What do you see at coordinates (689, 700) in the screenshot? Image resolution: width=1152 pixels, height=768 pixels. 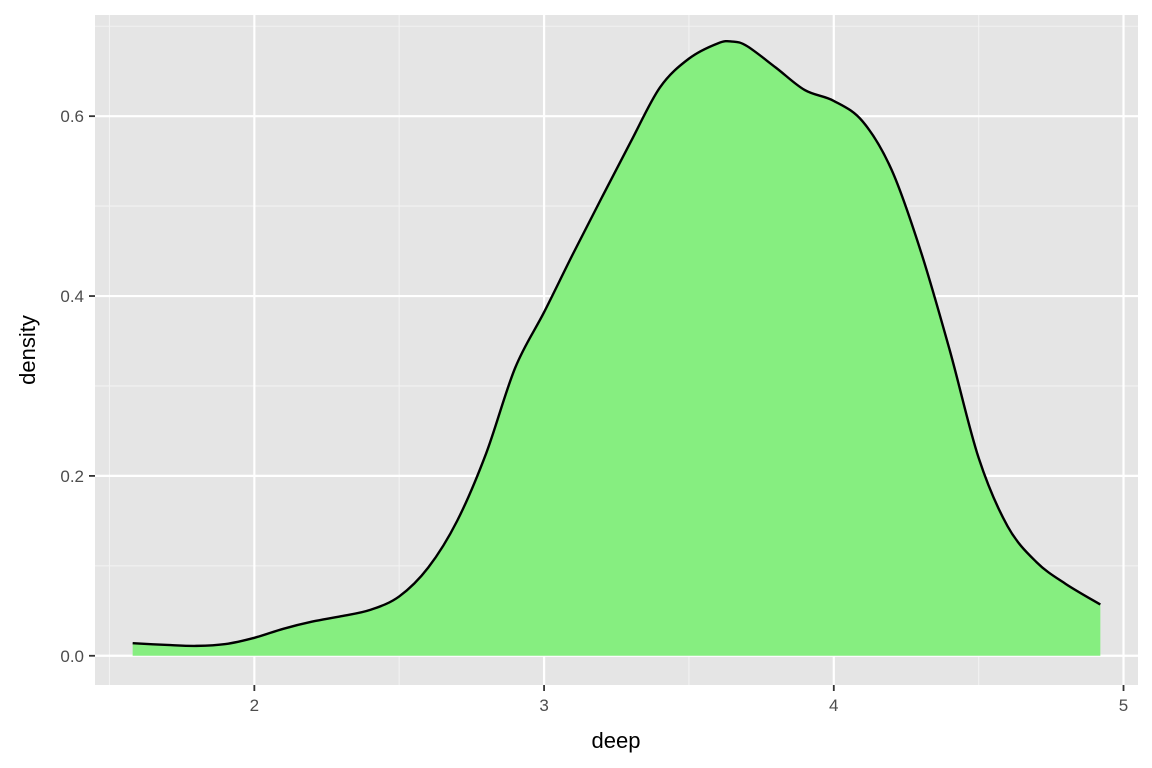 I see `x-axis: 2 3 4 5` at bounding box center [689, 700].